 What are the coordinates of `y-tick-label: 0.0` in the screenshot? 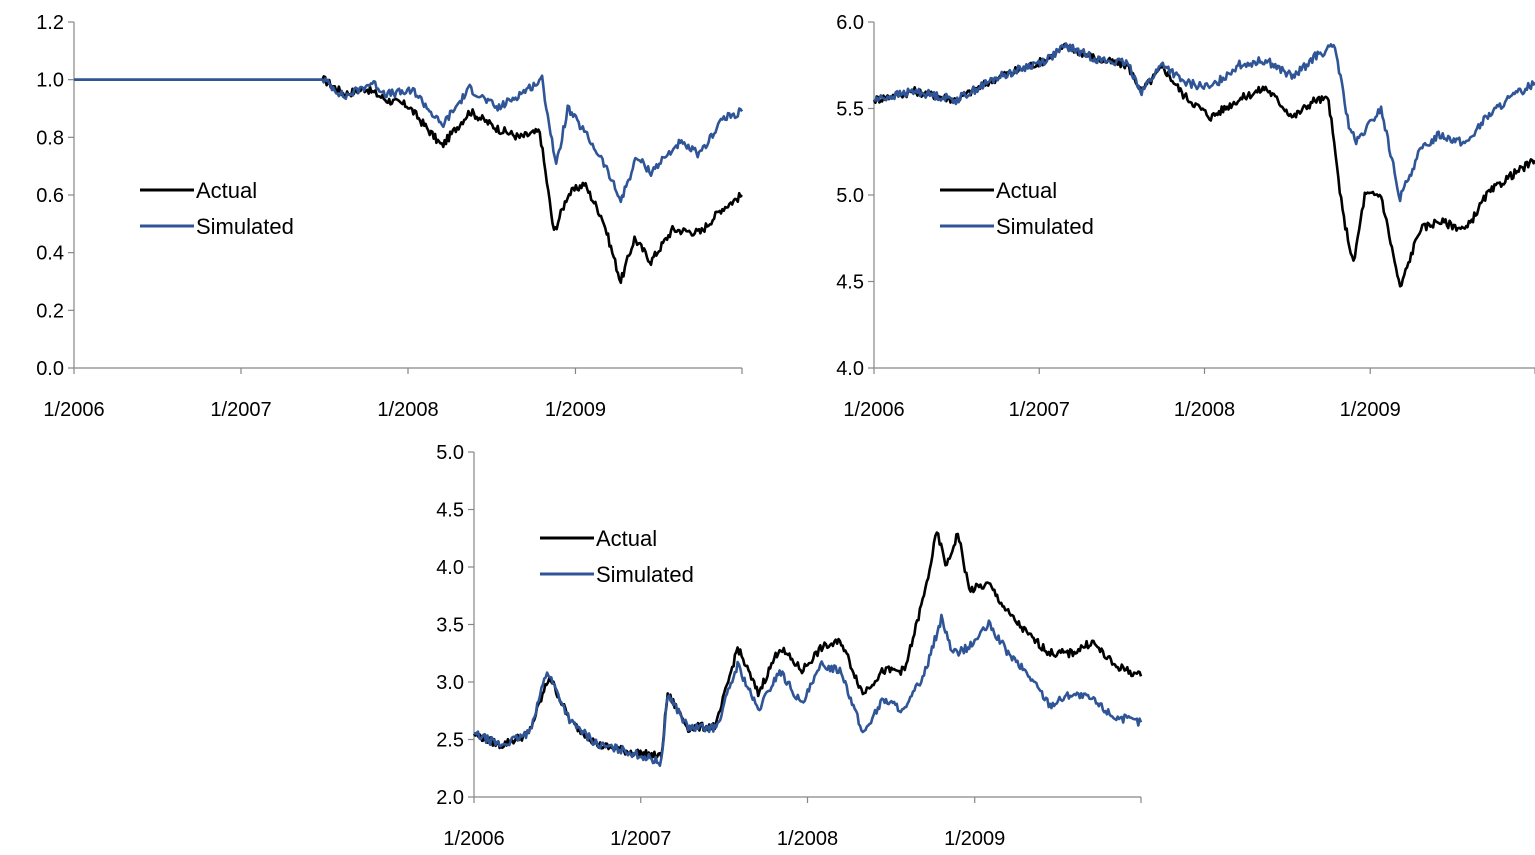 It's located at (50, 369).